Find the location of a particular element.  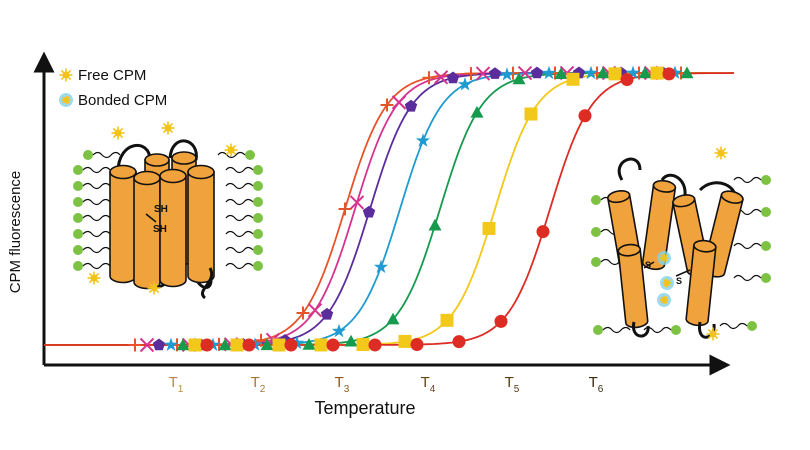

tick-subscript: 6 is located at coordinates (601, 389).